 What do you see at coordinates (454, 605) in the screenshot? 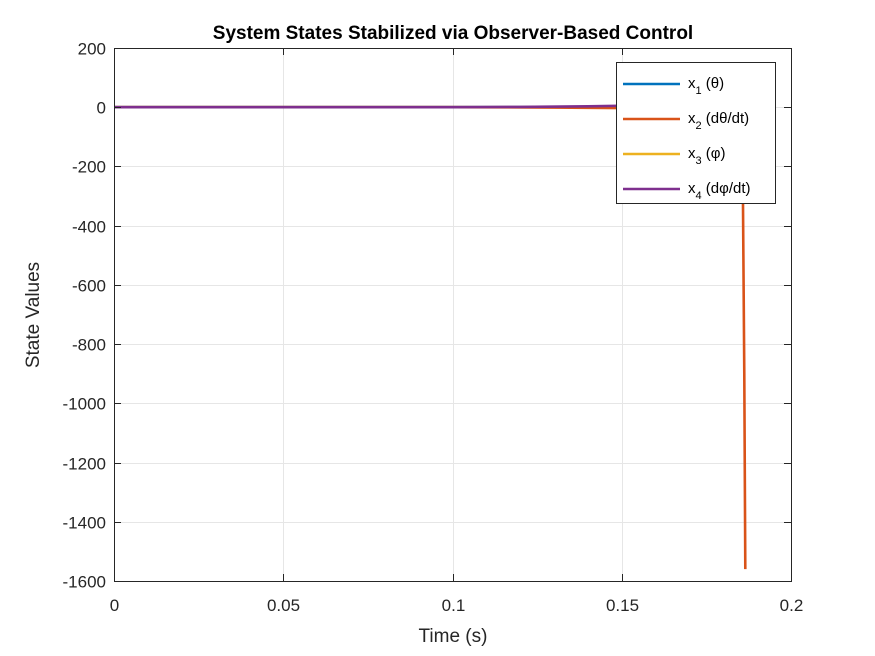
I see `x-tick-label: 0.1` at bounding box center [454, 605].